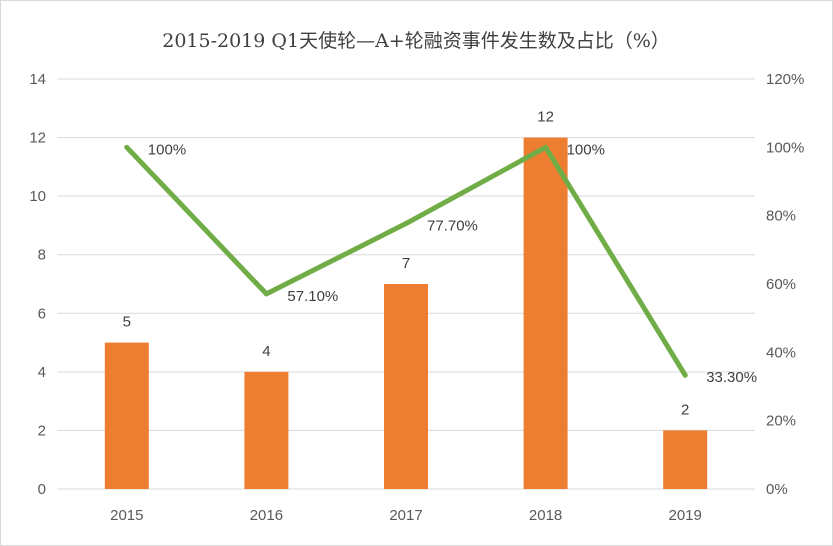 The image size is (833, 546). I want to click on y-right-tick-label: 100%, so click(785, 147).